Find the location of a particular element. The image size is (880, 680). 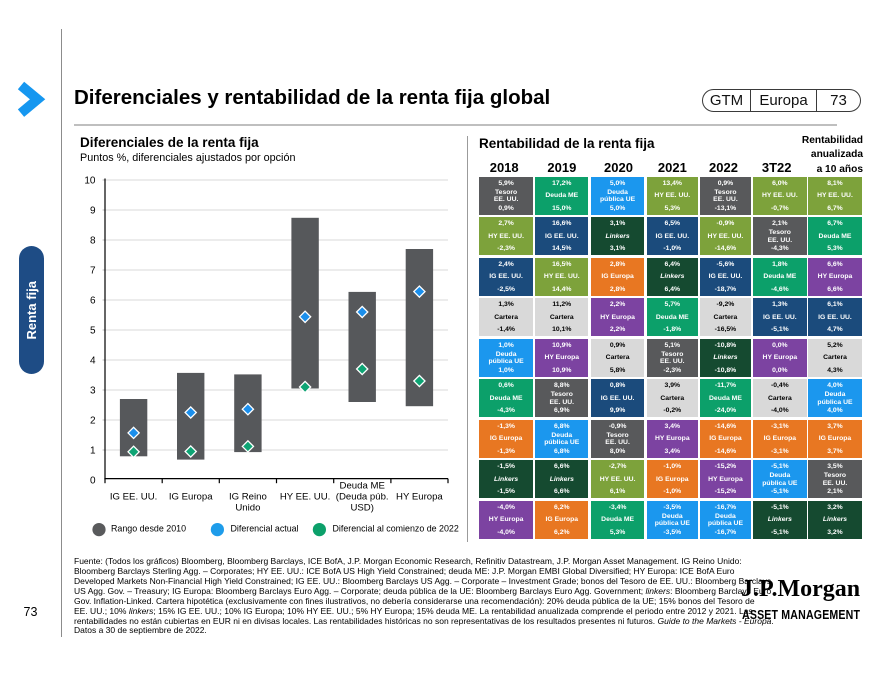

svg-text: 8 is located at coordinates (93, 241).